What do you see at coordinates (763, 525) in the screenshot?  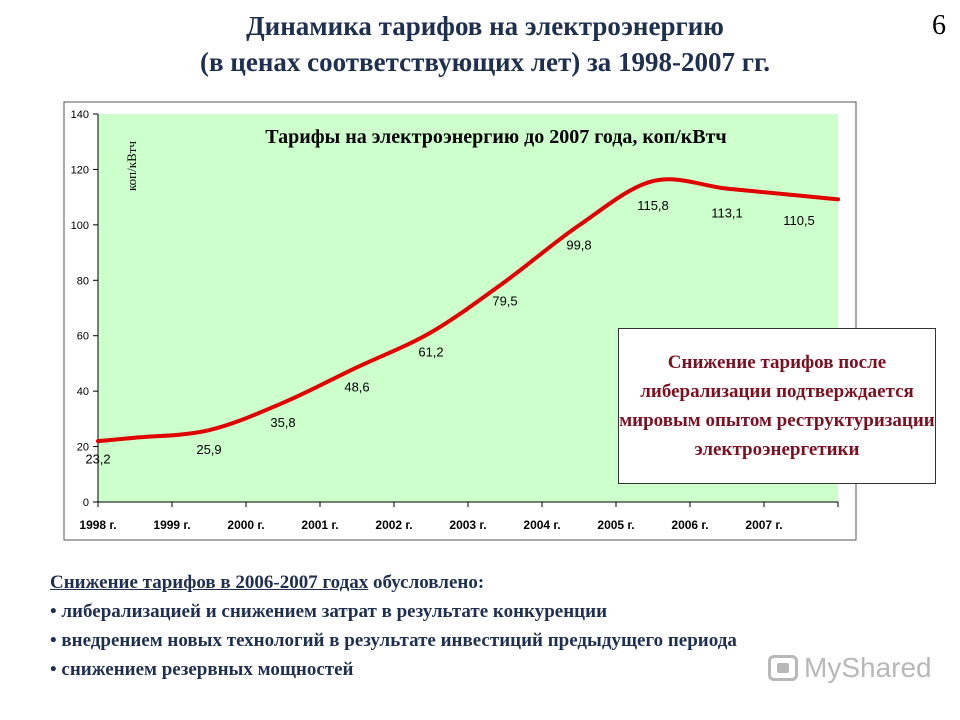 I see `x-tick-label: 2007 г.` at bounding box center [763, 525].